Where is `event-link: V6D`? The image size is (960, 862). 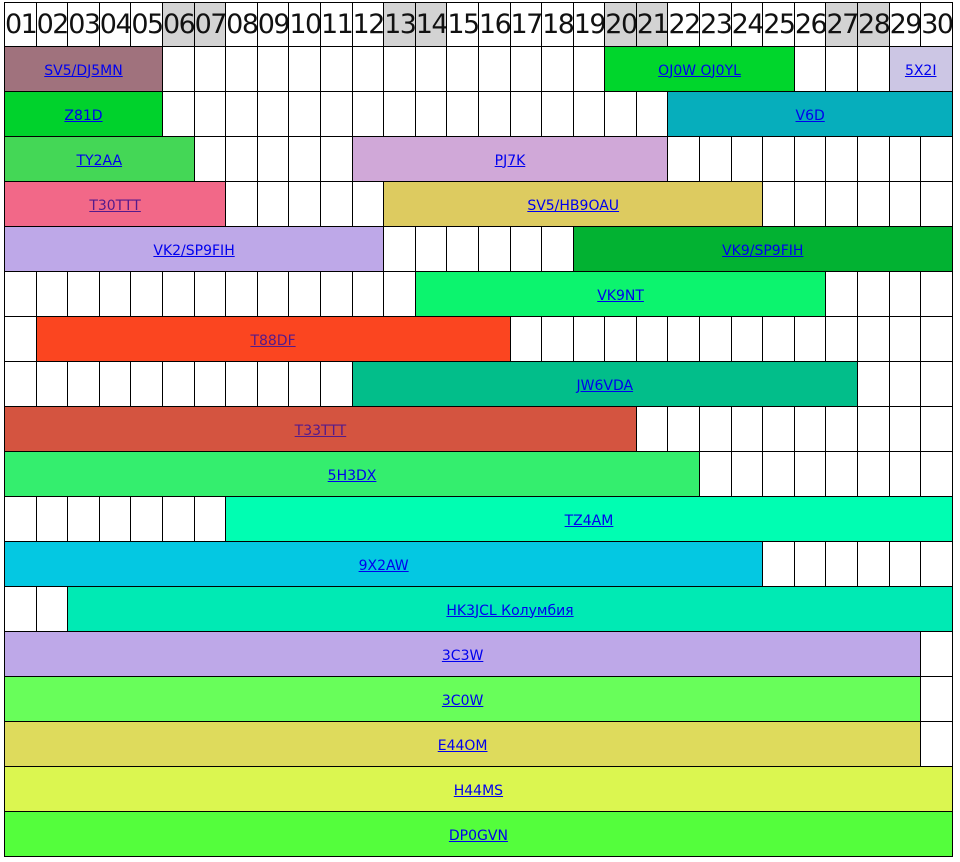 event-link: V6D is located at coordinates (810, 115).